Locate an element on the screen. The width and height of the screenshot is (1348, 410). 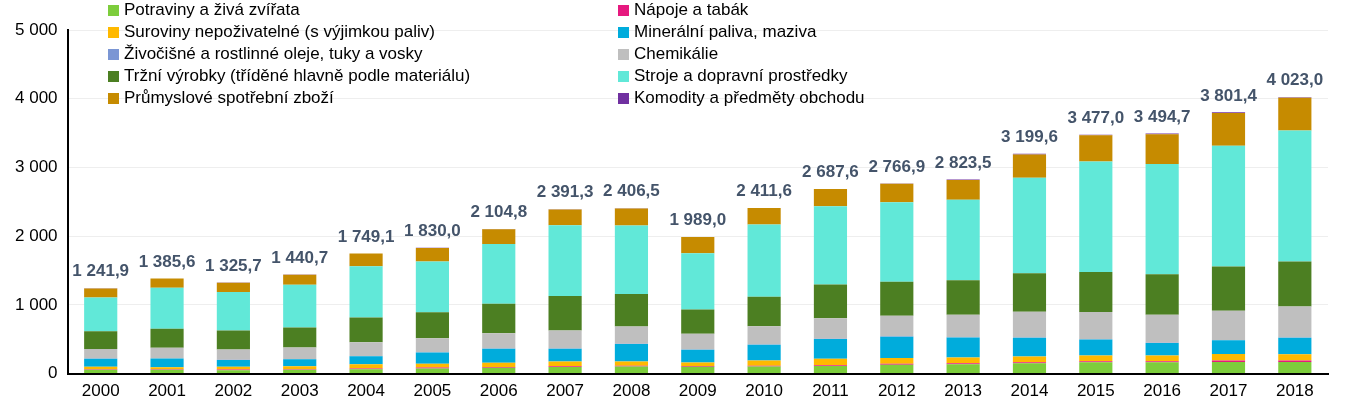
total-label: 2 766,9 is located at coordinates (897, 166).